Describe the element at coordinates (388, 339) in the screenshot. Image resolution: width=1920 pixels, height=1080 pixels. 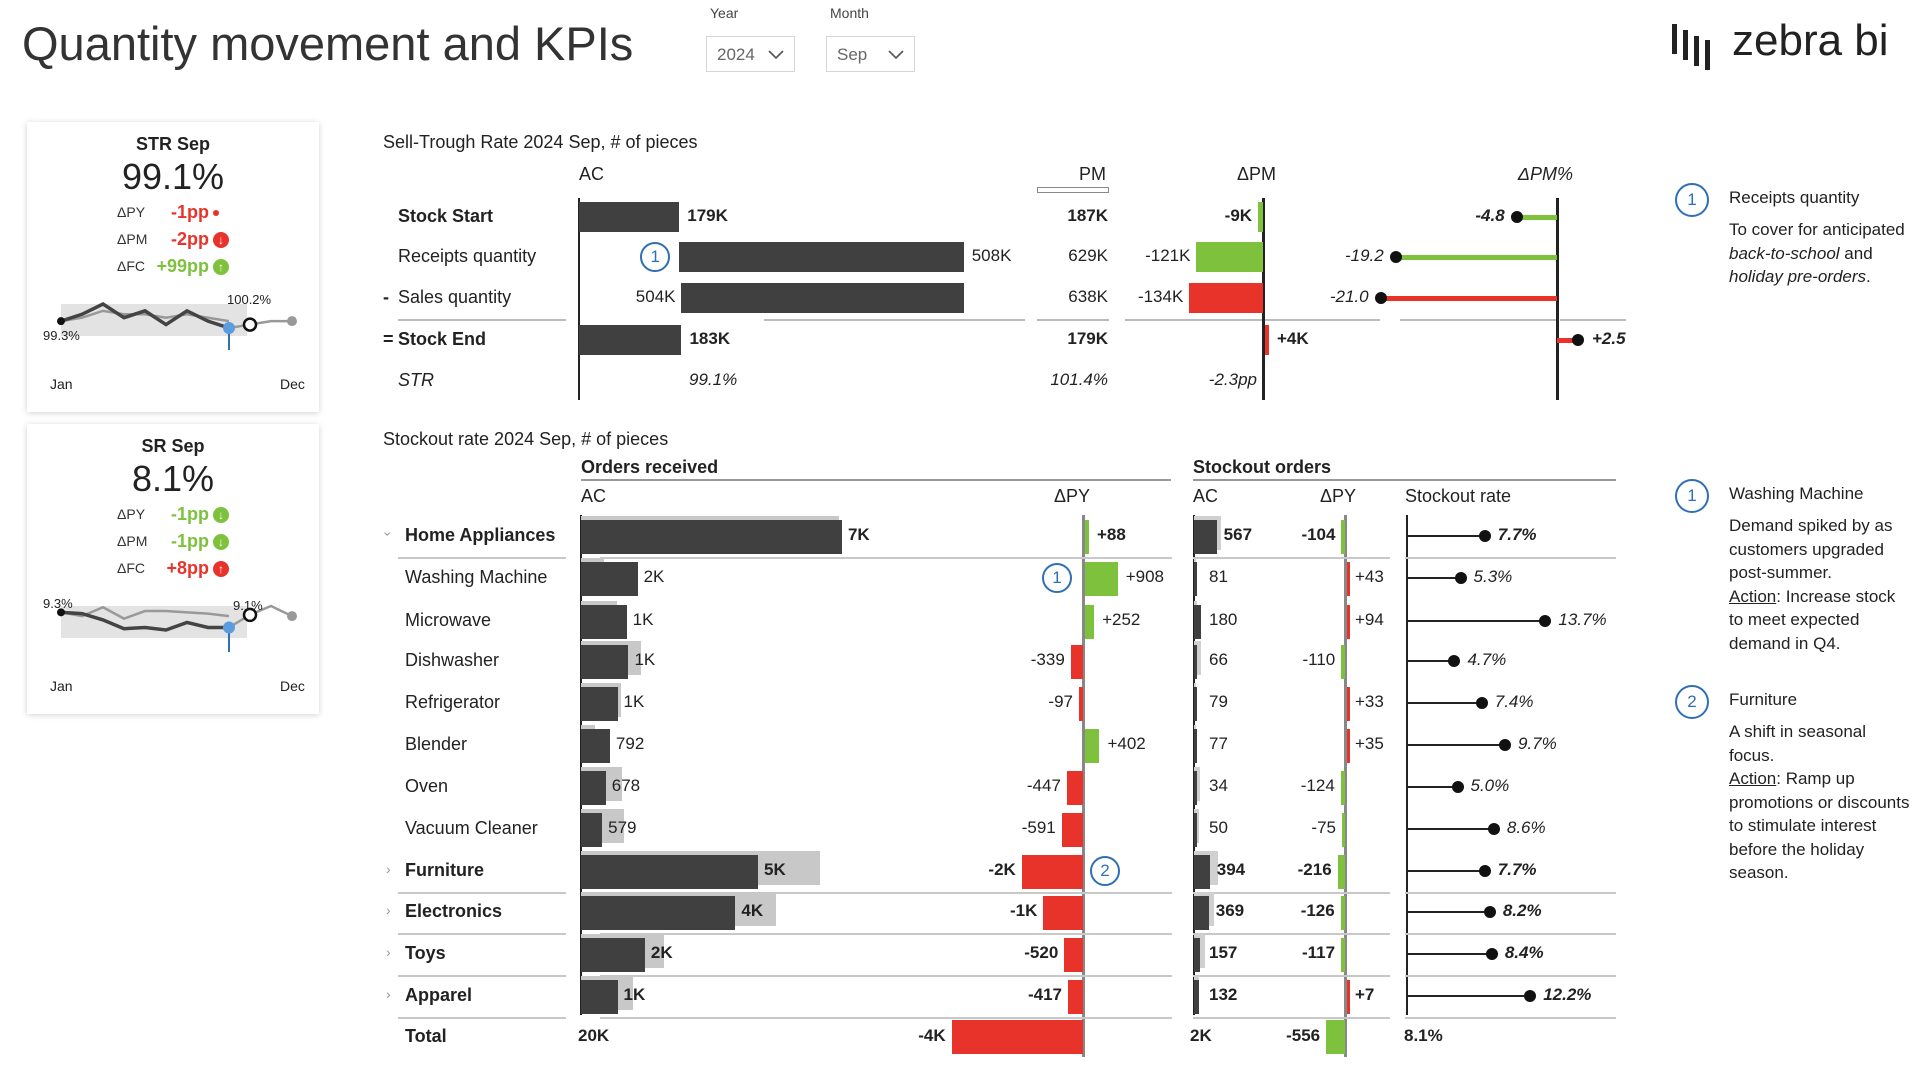
I see `row-prefix: =` at that location.